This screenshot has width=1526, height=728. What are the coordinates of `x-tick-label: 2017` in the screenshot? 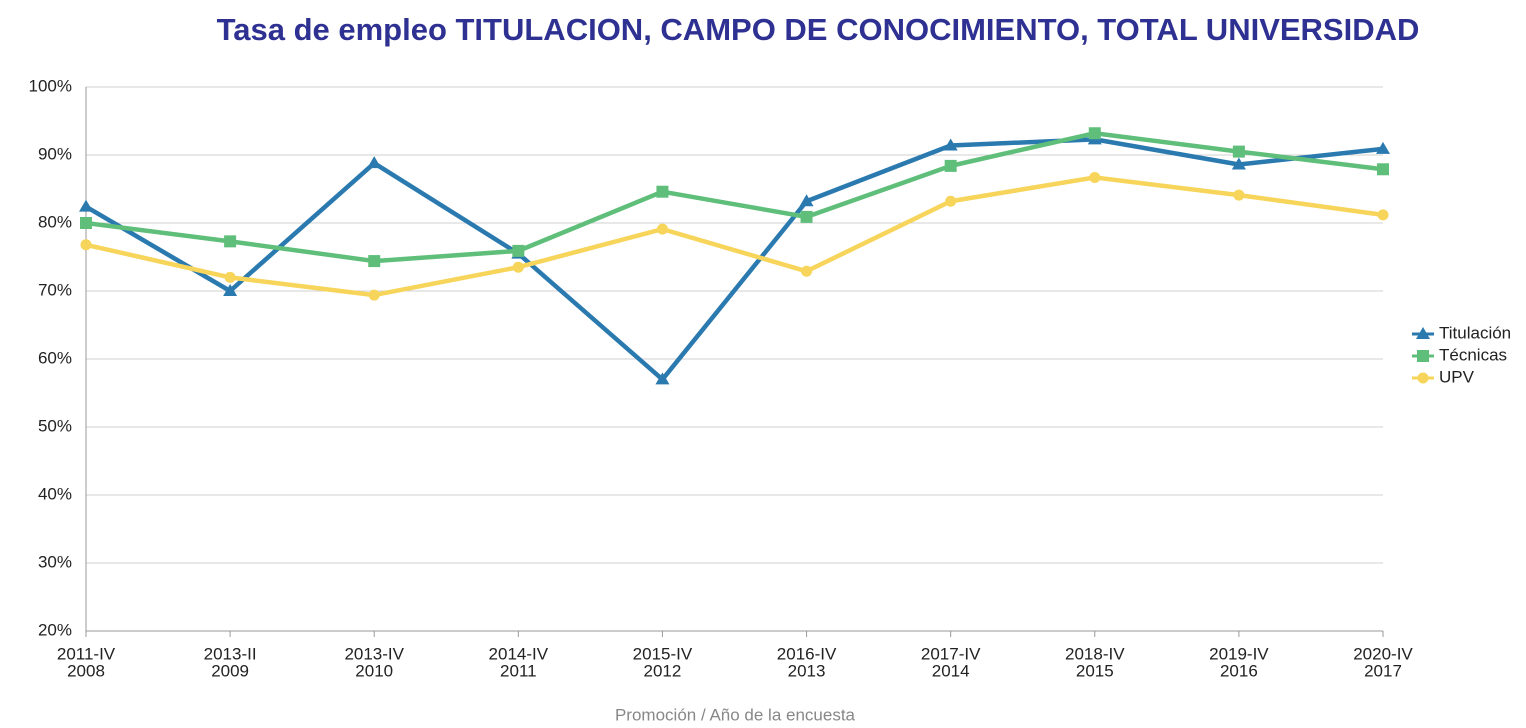 It's located at (1383, 670).